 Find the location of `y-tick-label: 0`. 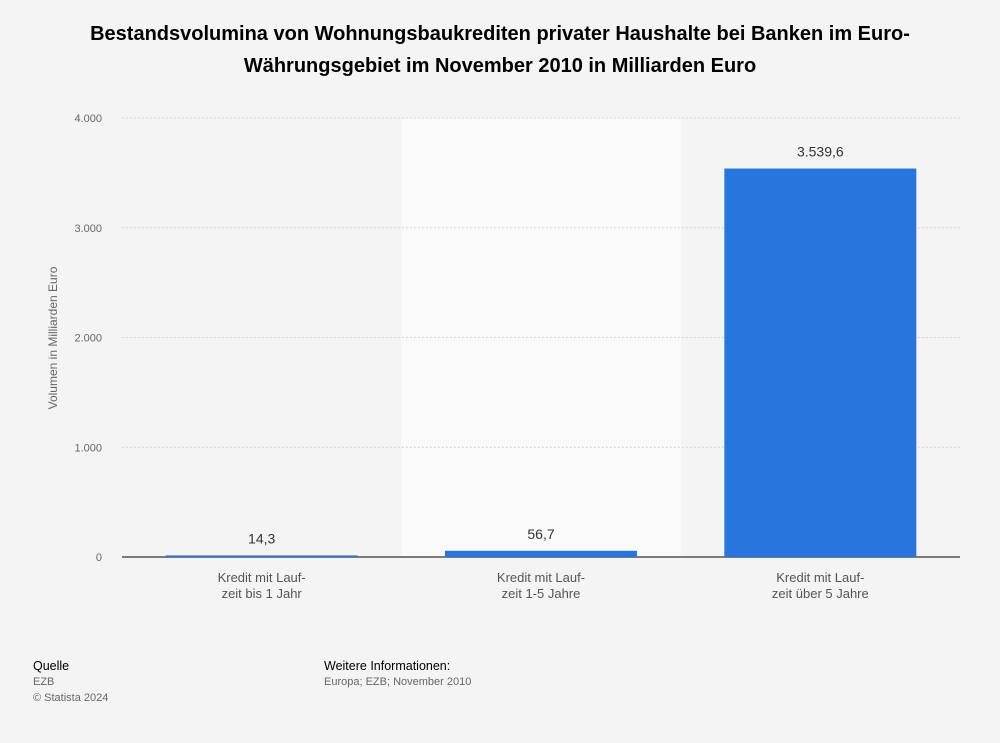

y-tick-label: 0 is located at coordinates (99, 558).